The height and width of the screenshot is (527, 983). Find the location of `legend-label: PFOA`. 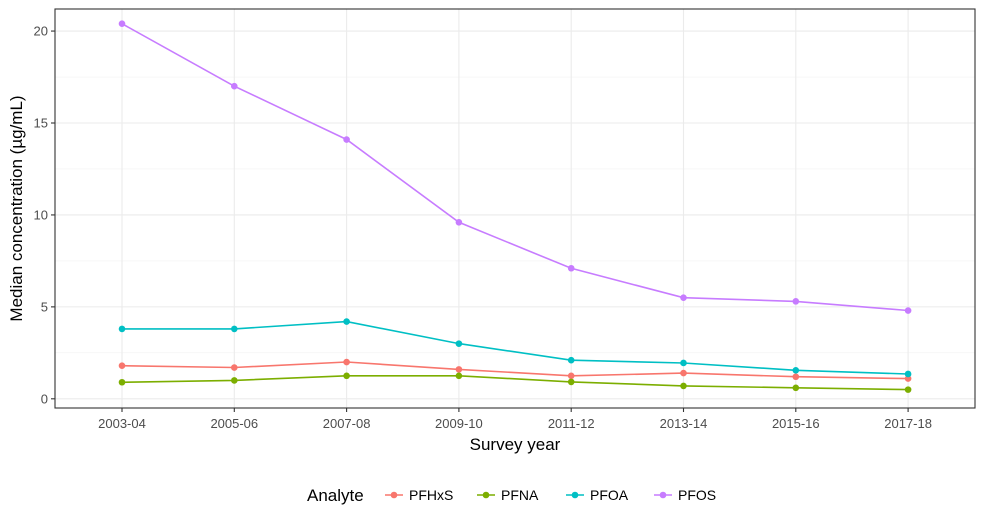

legend-label: PFOA is located at coordinates (609, 495).